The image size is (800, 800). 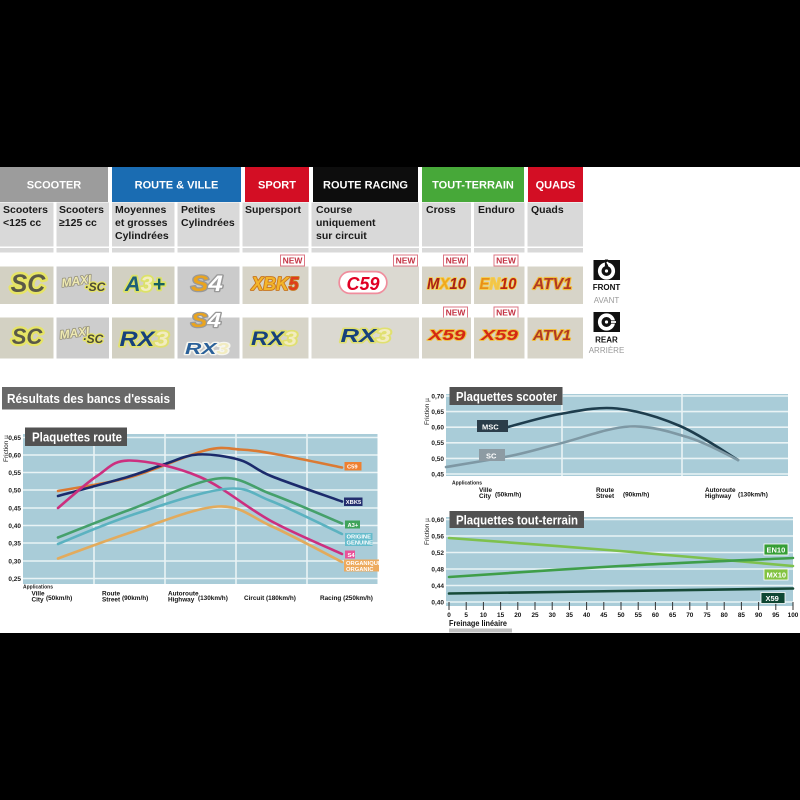 I want to click on svg-text: Quads, so click(x=547, y=210).